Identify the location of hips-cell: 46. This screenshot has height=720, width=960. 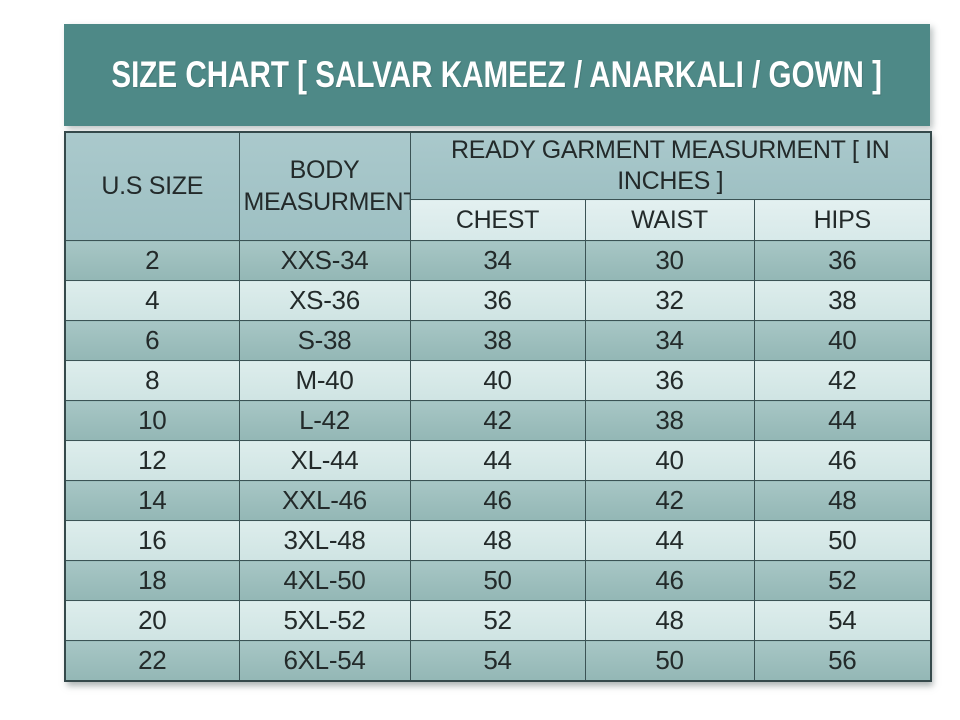
(842, 460).